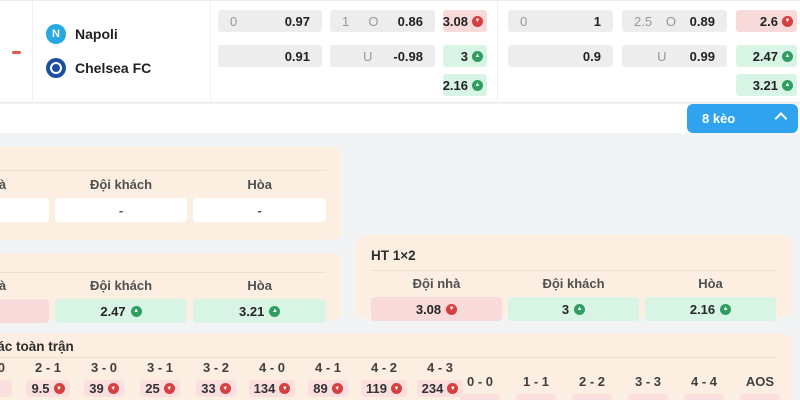  What do you see at coordinates (410, 21) in the screenshot?
I see `total-odds: 0.86` at bounding box center [410, 21].